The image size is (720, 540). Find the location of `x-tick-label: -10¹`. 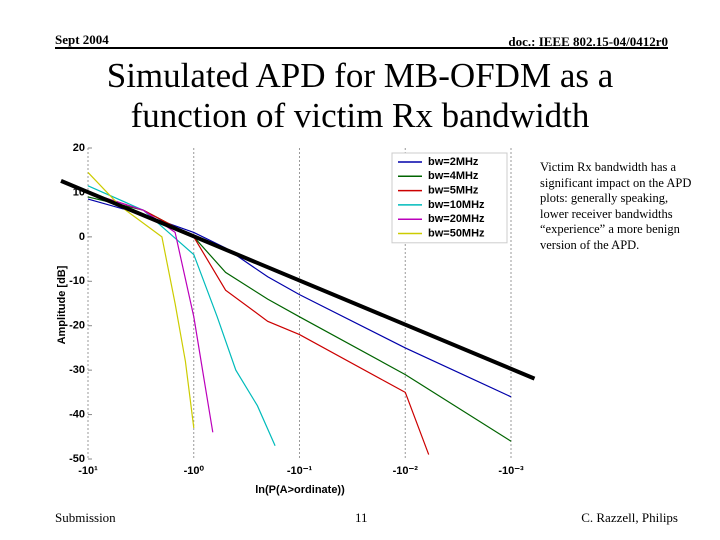

x-tick-label: -10¹ is located at coordinates (88, 471).